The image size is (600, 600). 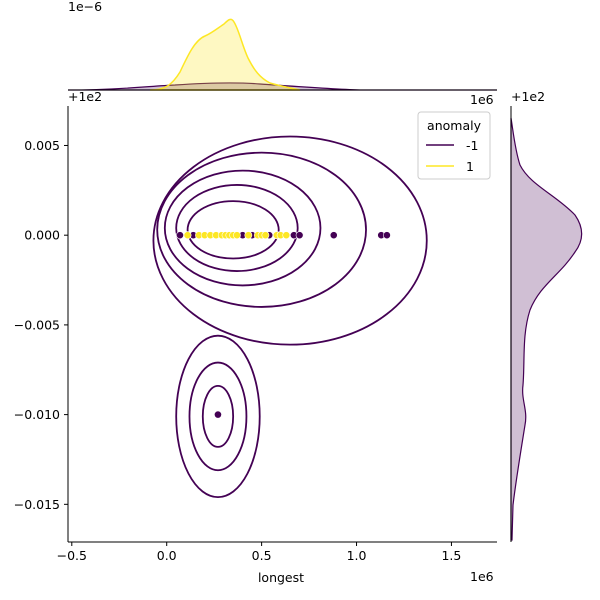 I want to click on x-tick-label-3: 1.0, so click(x=357, y=555).